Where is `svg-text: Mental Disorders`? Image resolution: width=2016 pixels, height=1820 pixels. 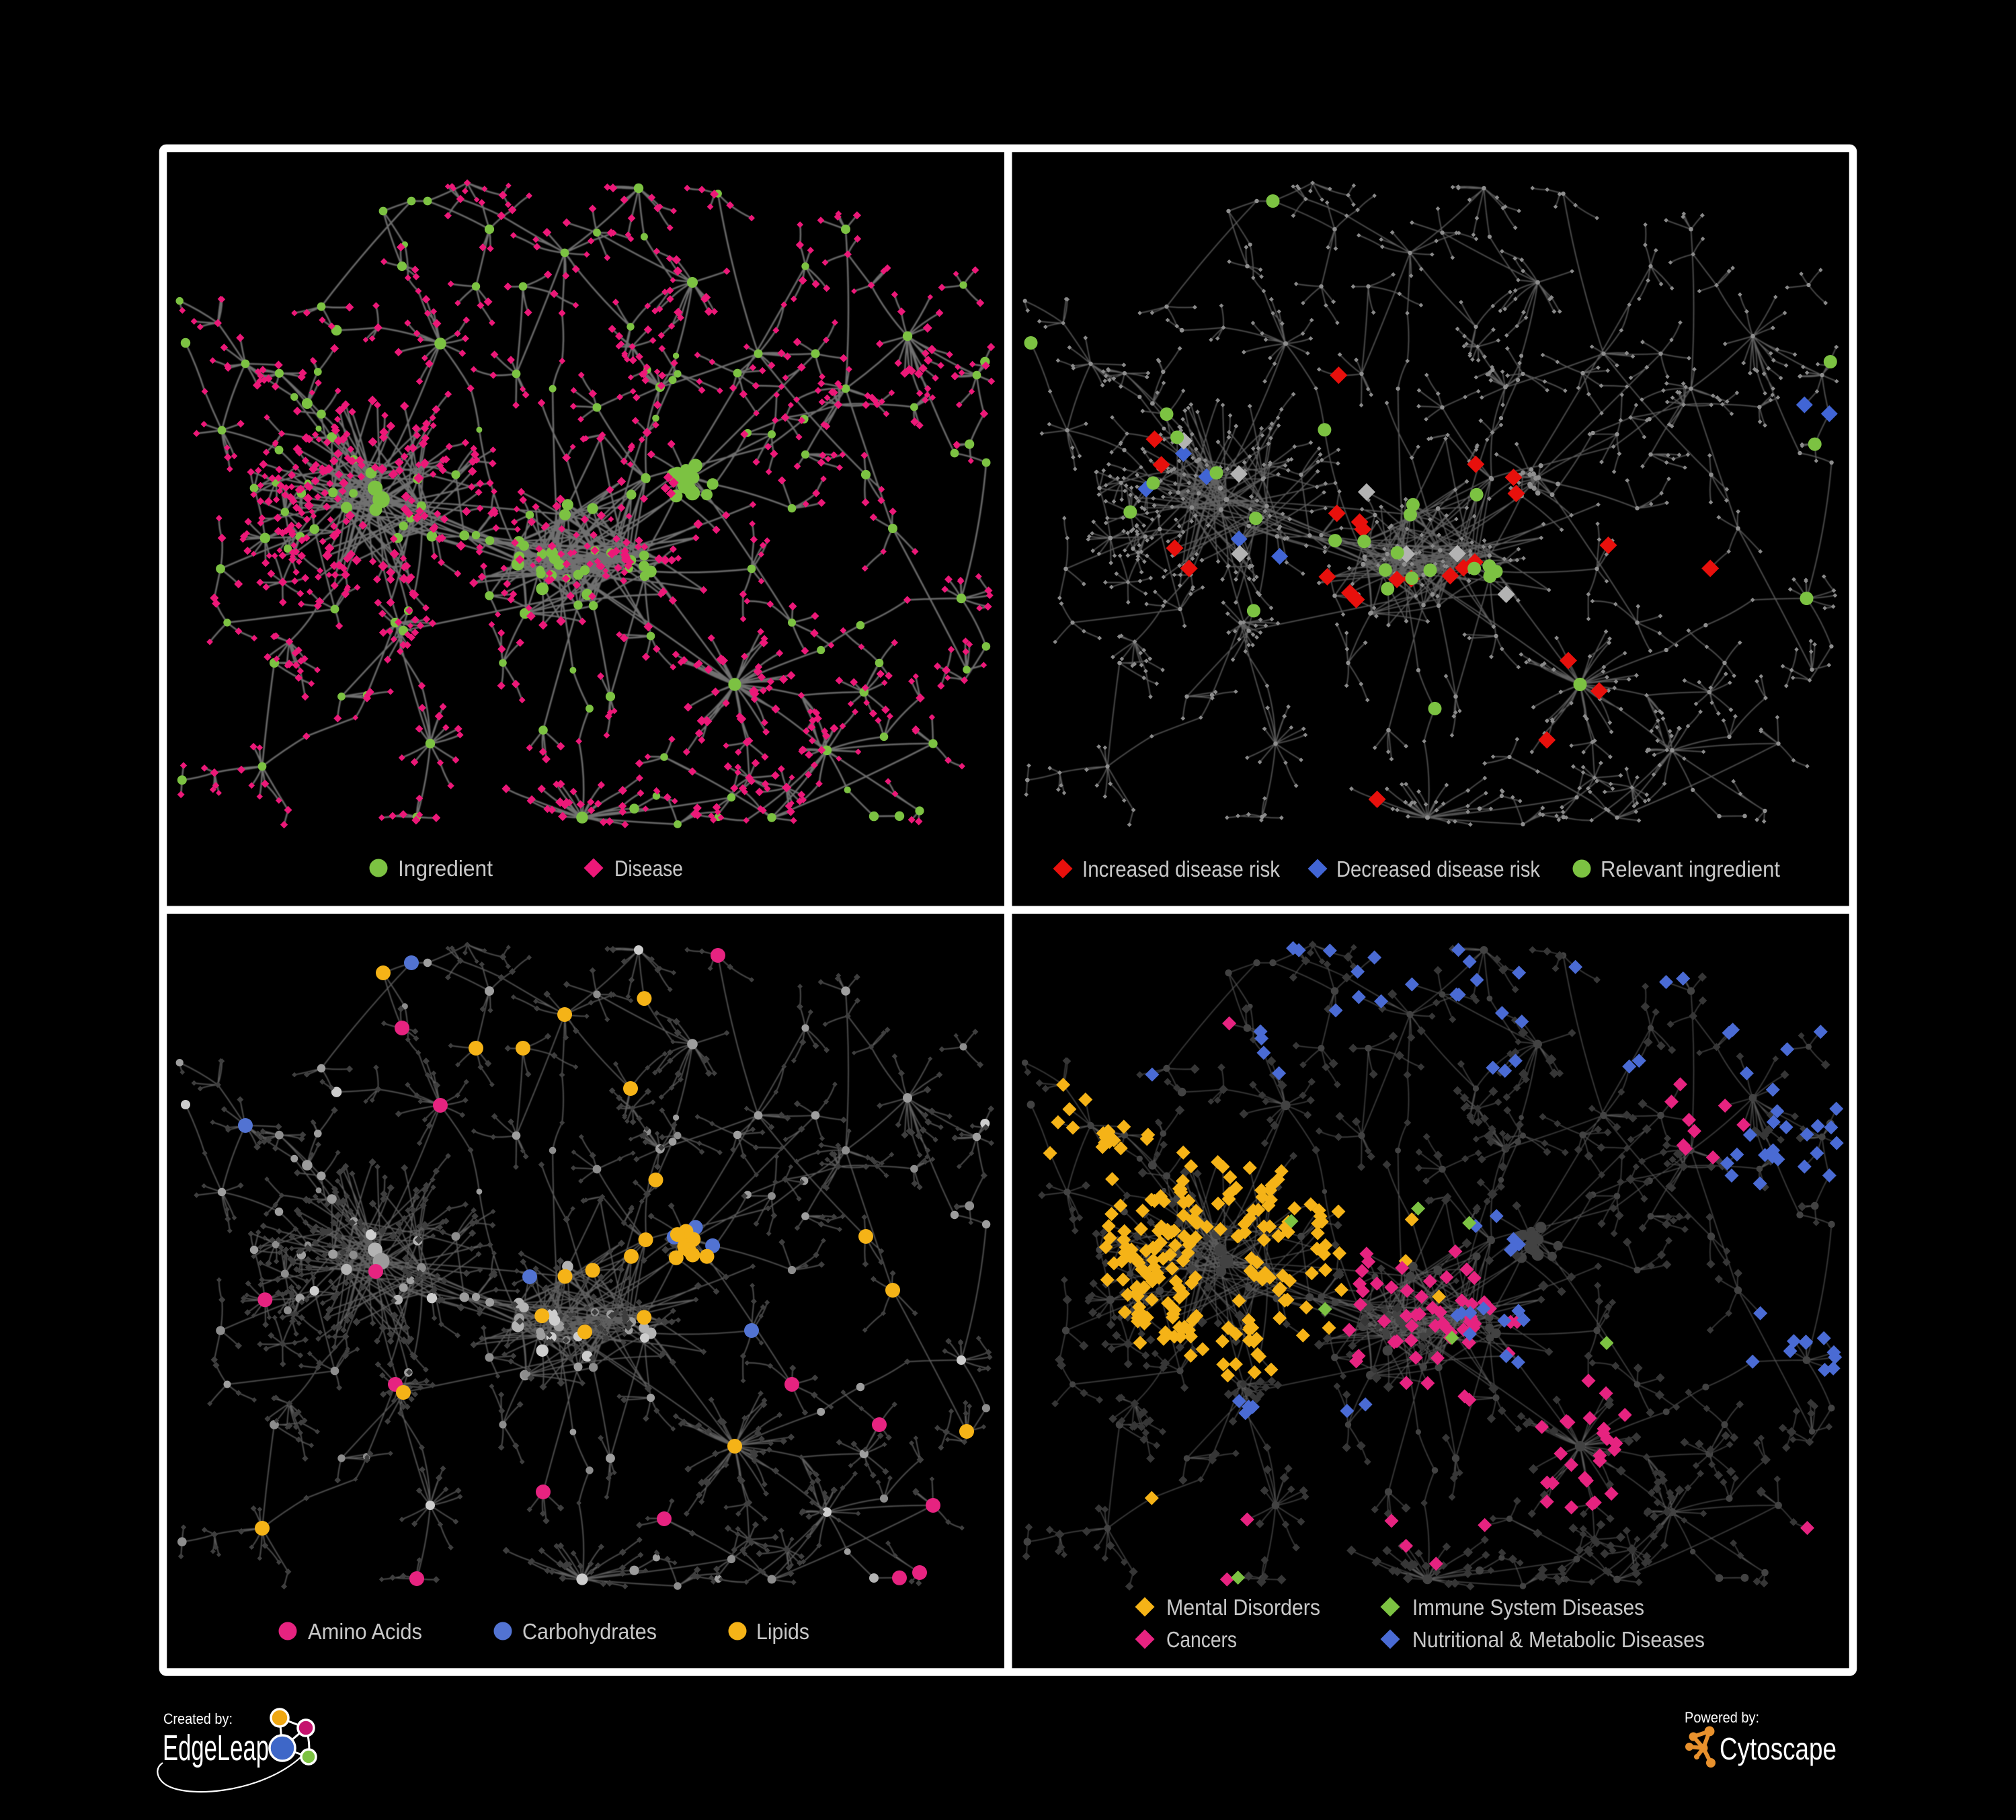
svg-text: Mental Disorders is located at coordinates (1243, 1607).